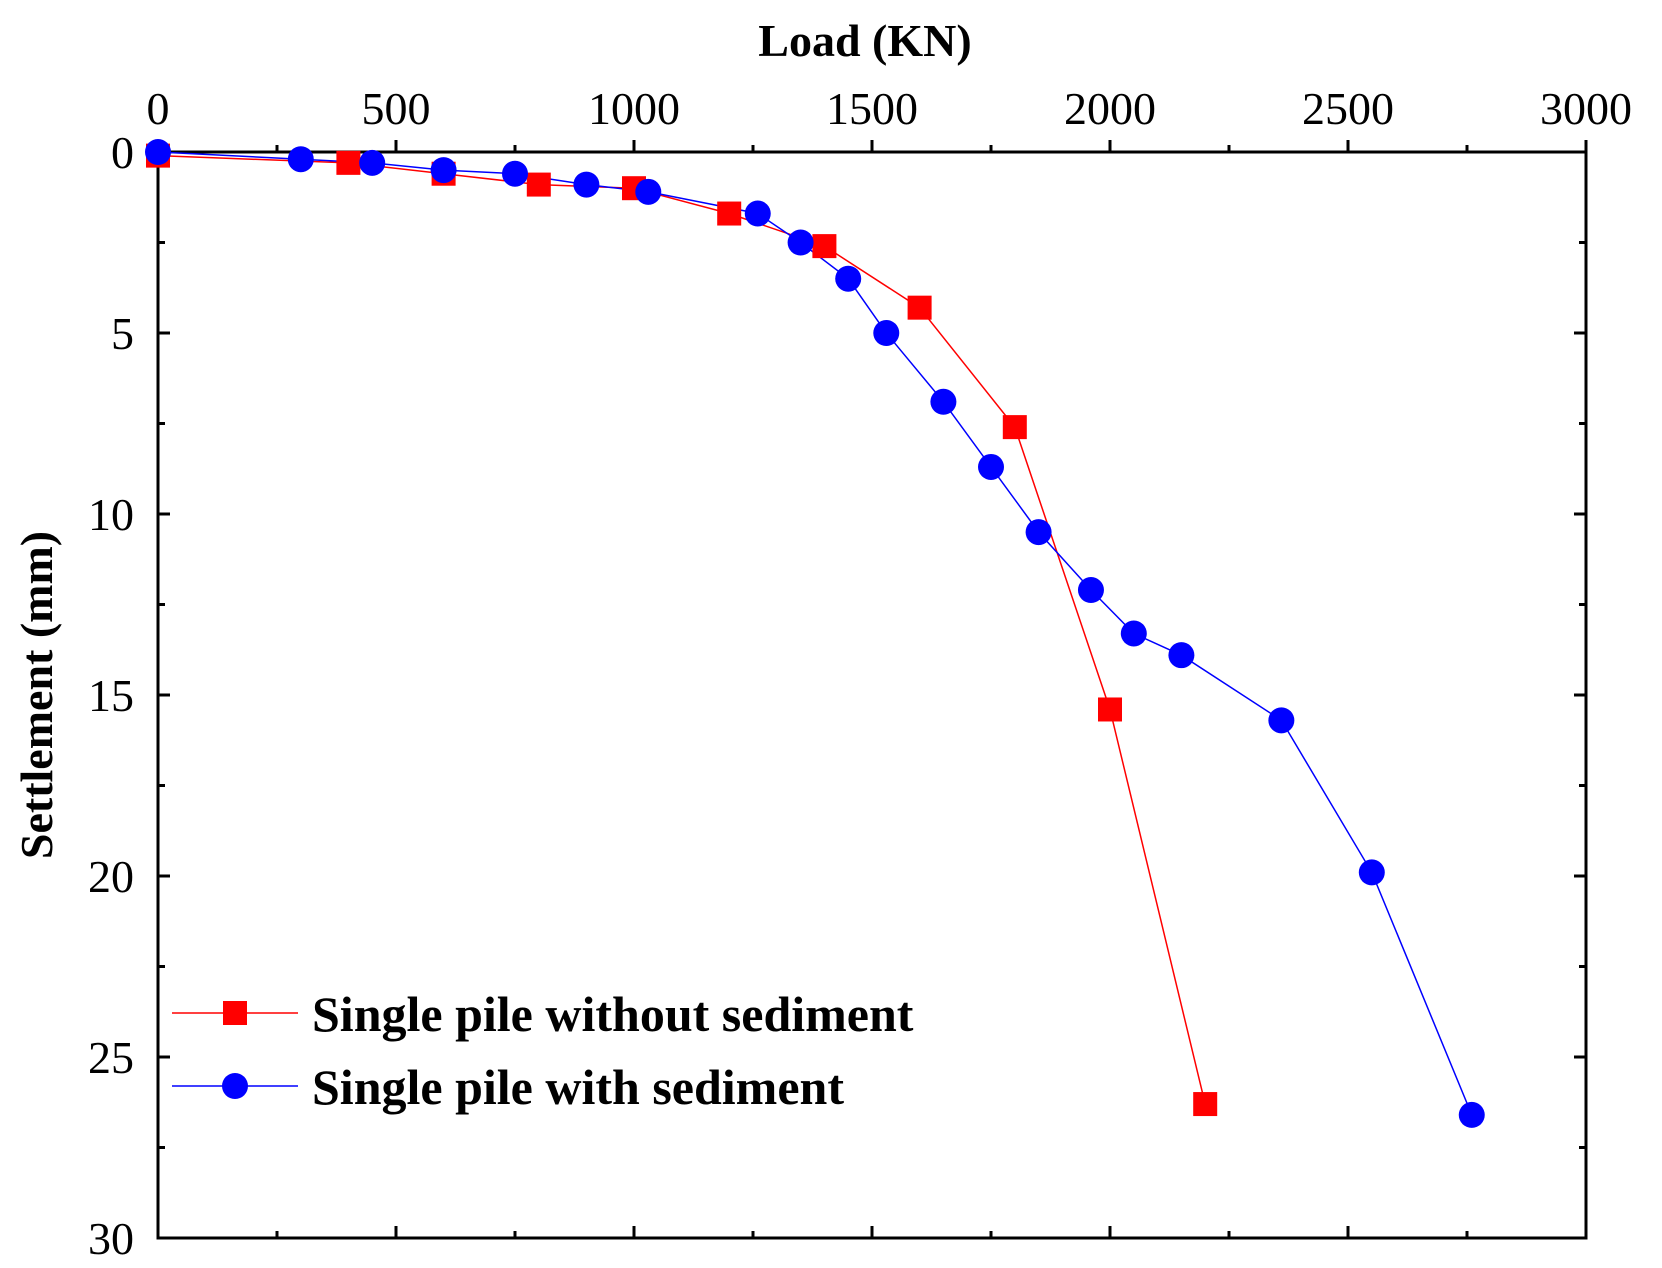 The image size is (1662, 1268). What do you see at coordinates (111, 695) in the screenshot?
I see `y-tick-label: 15` at bounding box center [111, 695].